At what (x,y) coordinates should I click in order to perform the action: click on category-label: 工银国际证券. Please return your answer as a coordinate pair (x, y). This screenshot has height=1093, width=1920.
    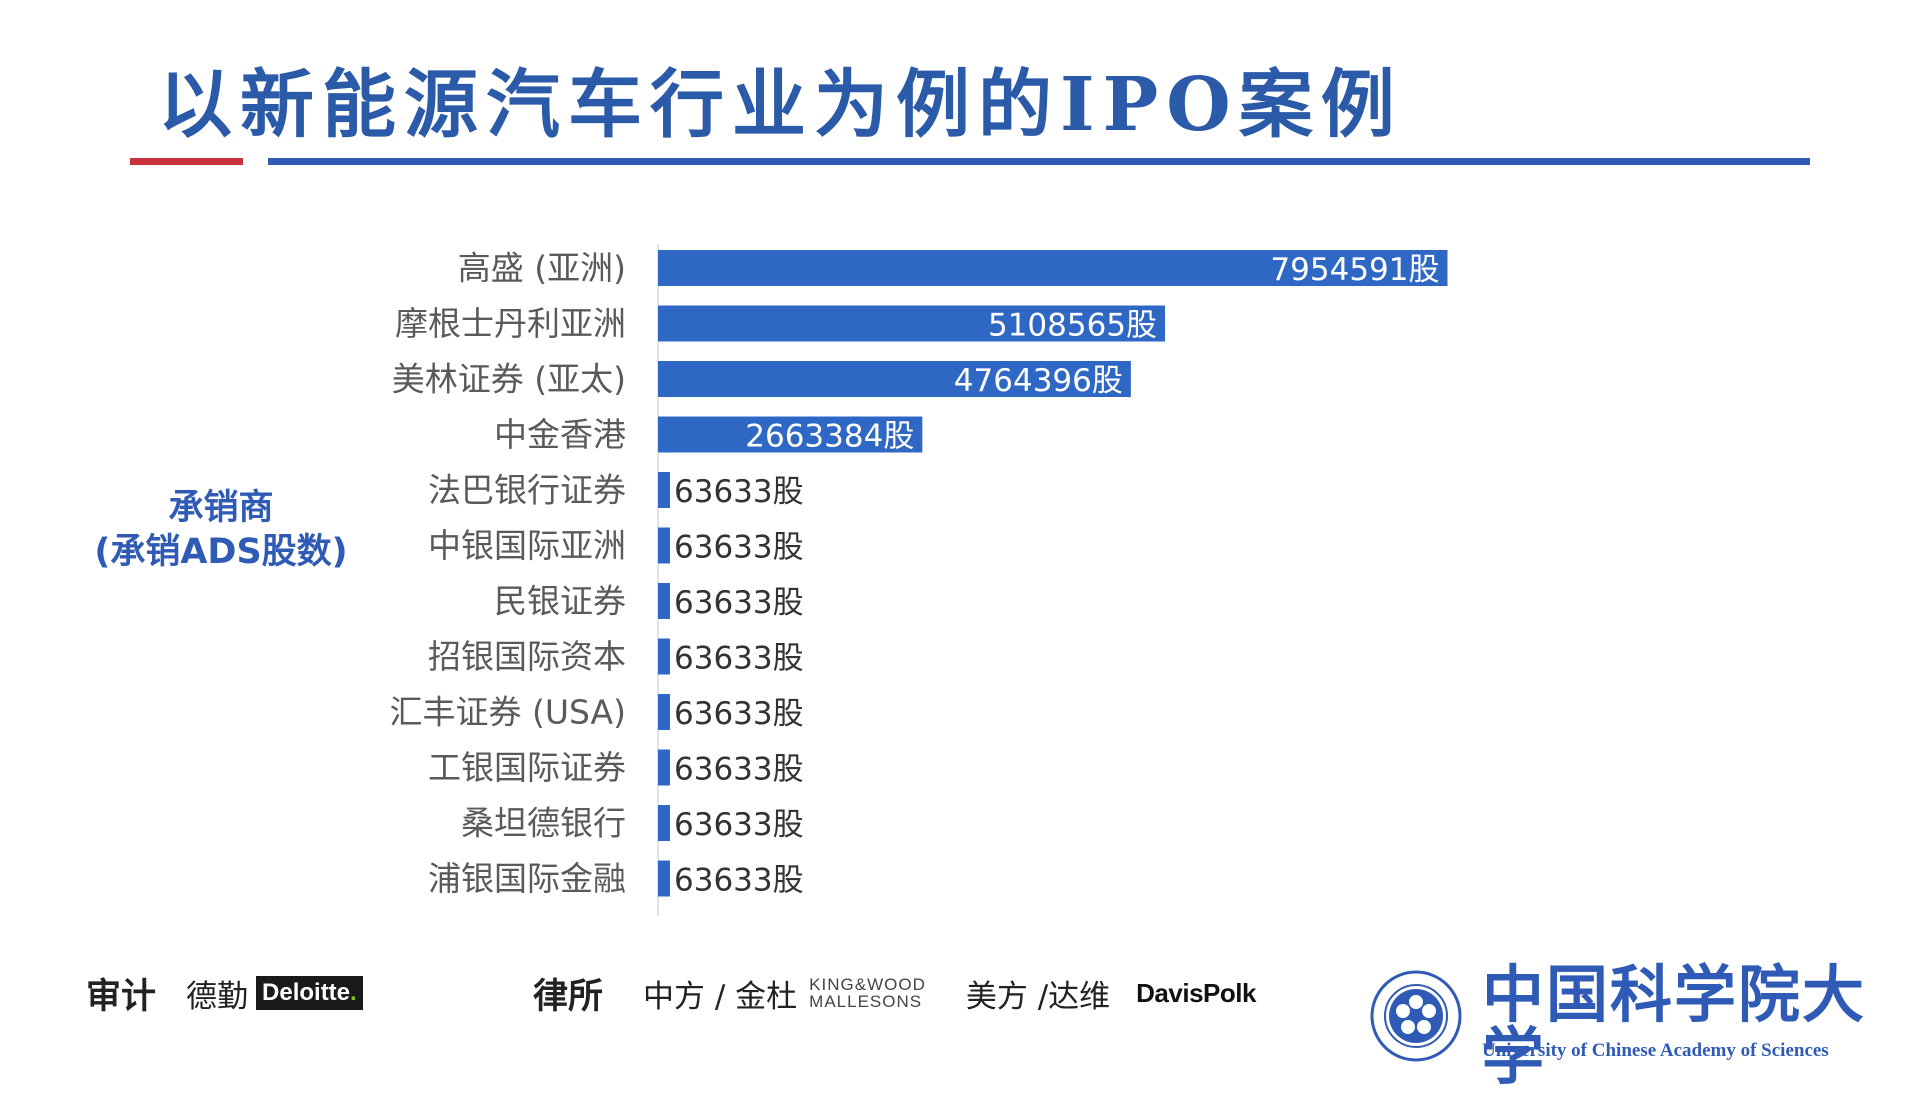
    Looking at the image, I should click on (527, 767).